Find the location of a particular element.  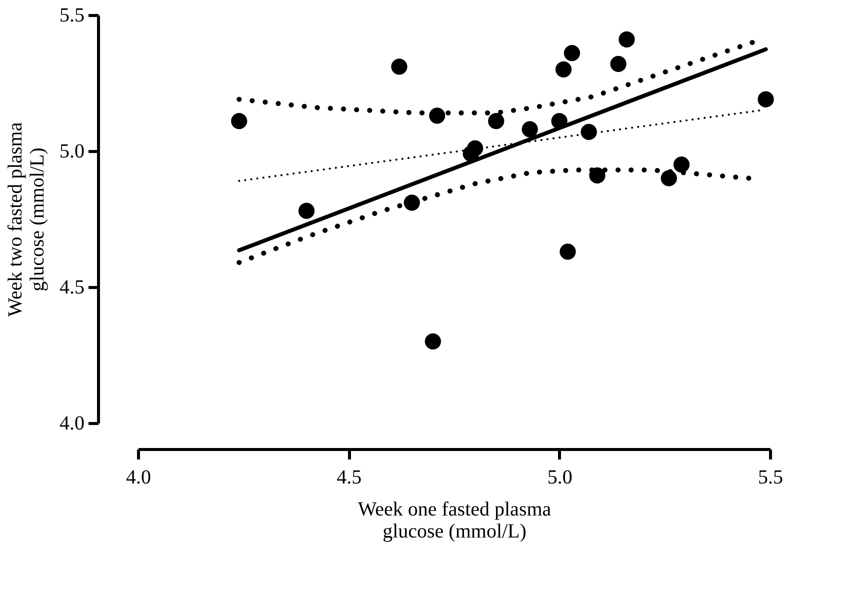

x-tick-label: 5.5 is located at coordinates (770, 477).